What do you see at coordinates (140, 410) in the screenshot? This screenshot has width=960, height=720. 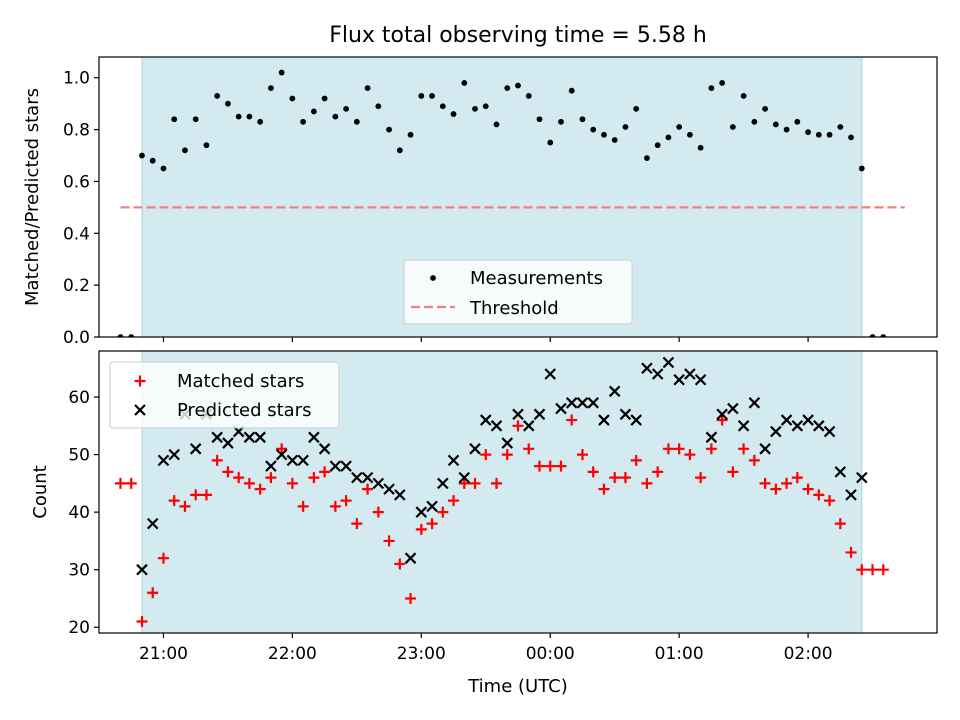 I see `legend-x-marker` at bounding box center [140, 410].